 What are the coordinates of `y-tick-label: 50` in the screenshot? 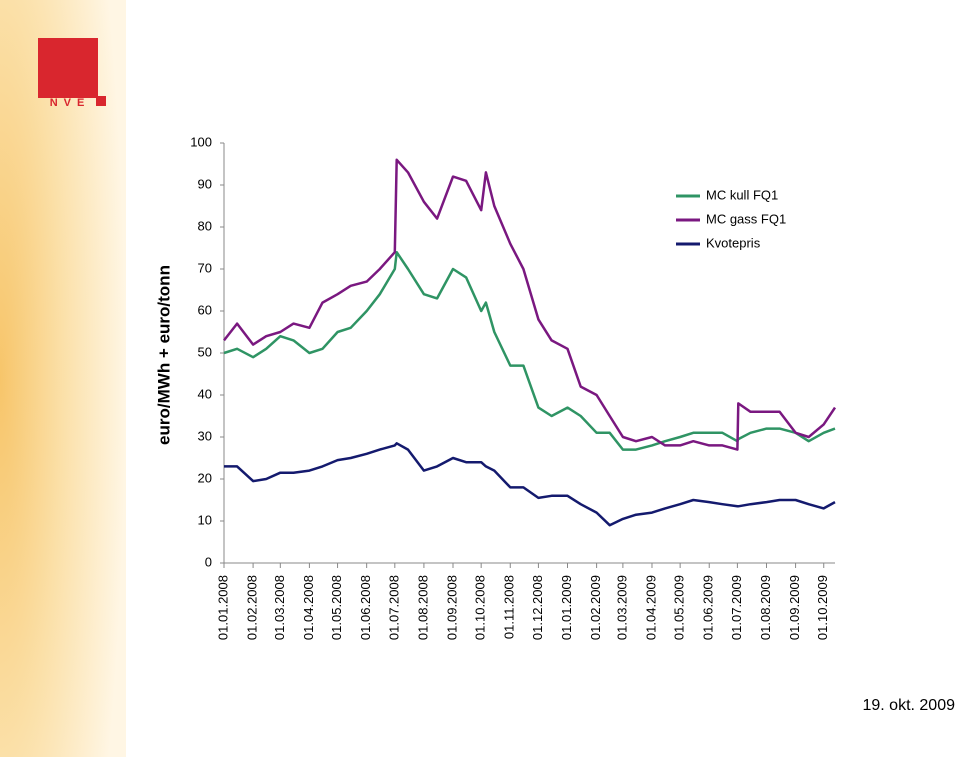 It's located at (205, 351).